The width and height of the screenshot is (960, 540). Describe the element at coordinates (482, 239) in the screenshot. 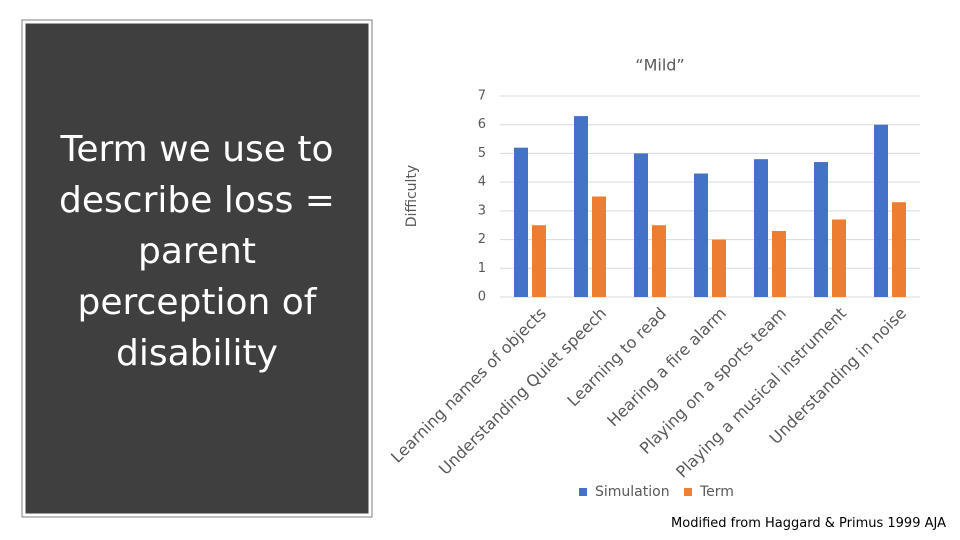

I see `y-tick-label: 2` at that location.